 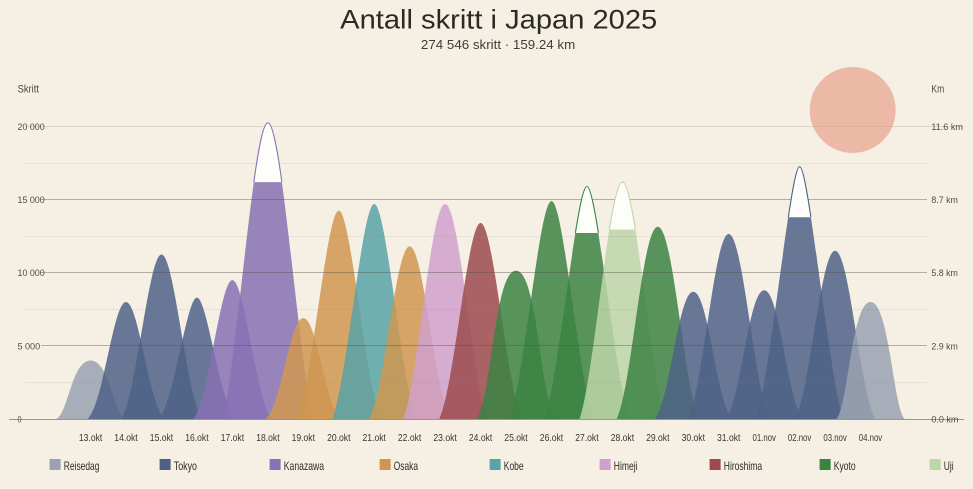 What do you see at coordinates (845, 466) in the screenshot?
I see `svg-text: Kyoto` at bounding box center [845, 466].